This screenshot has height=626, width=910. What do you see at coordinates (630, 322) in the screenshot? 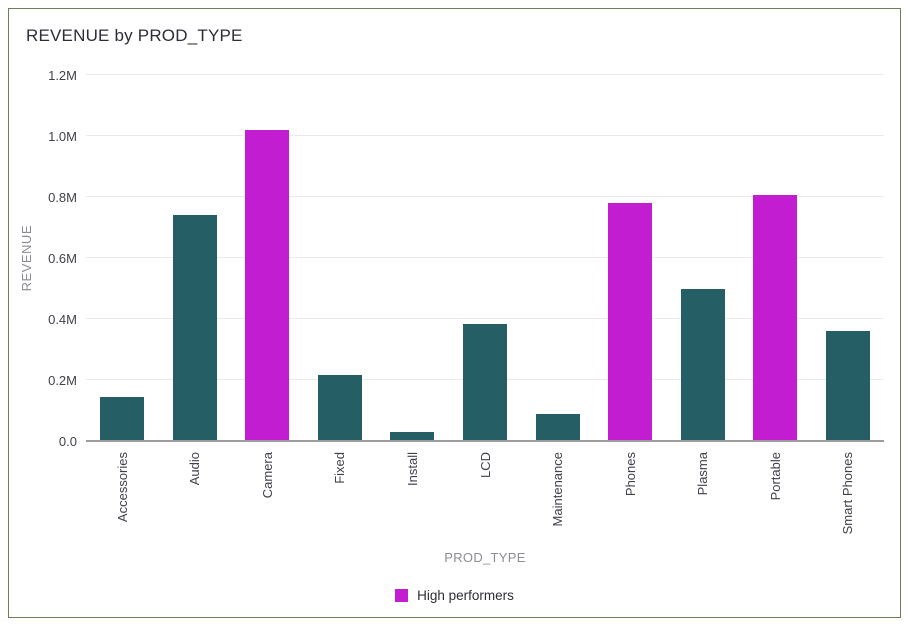
I see `bar-phones` at bounding box center [630, 322].